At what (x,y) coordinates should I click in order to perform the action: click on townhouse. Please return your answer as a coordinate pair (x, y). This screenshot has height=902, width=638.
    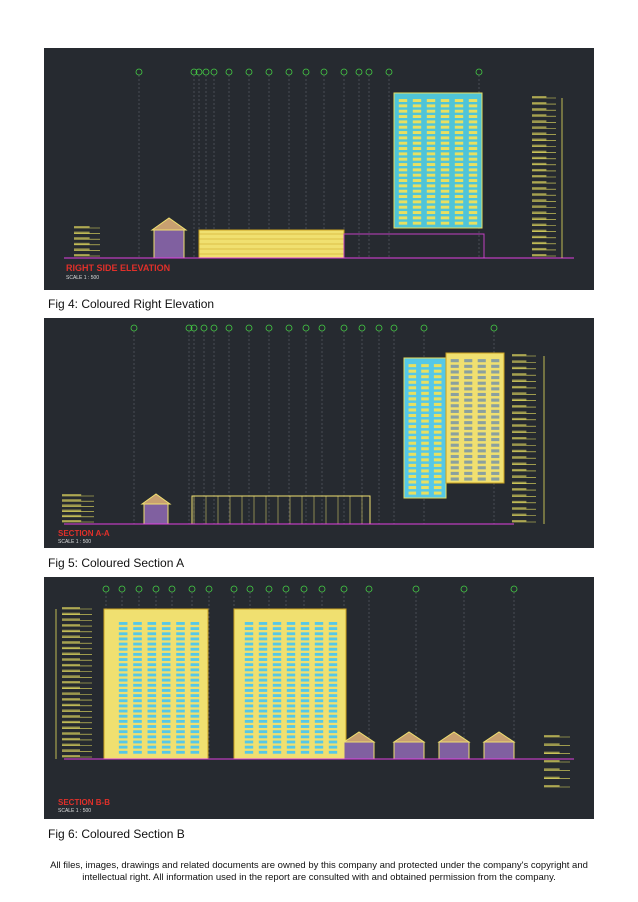
    Looking at the image, I should click on (499, 750).